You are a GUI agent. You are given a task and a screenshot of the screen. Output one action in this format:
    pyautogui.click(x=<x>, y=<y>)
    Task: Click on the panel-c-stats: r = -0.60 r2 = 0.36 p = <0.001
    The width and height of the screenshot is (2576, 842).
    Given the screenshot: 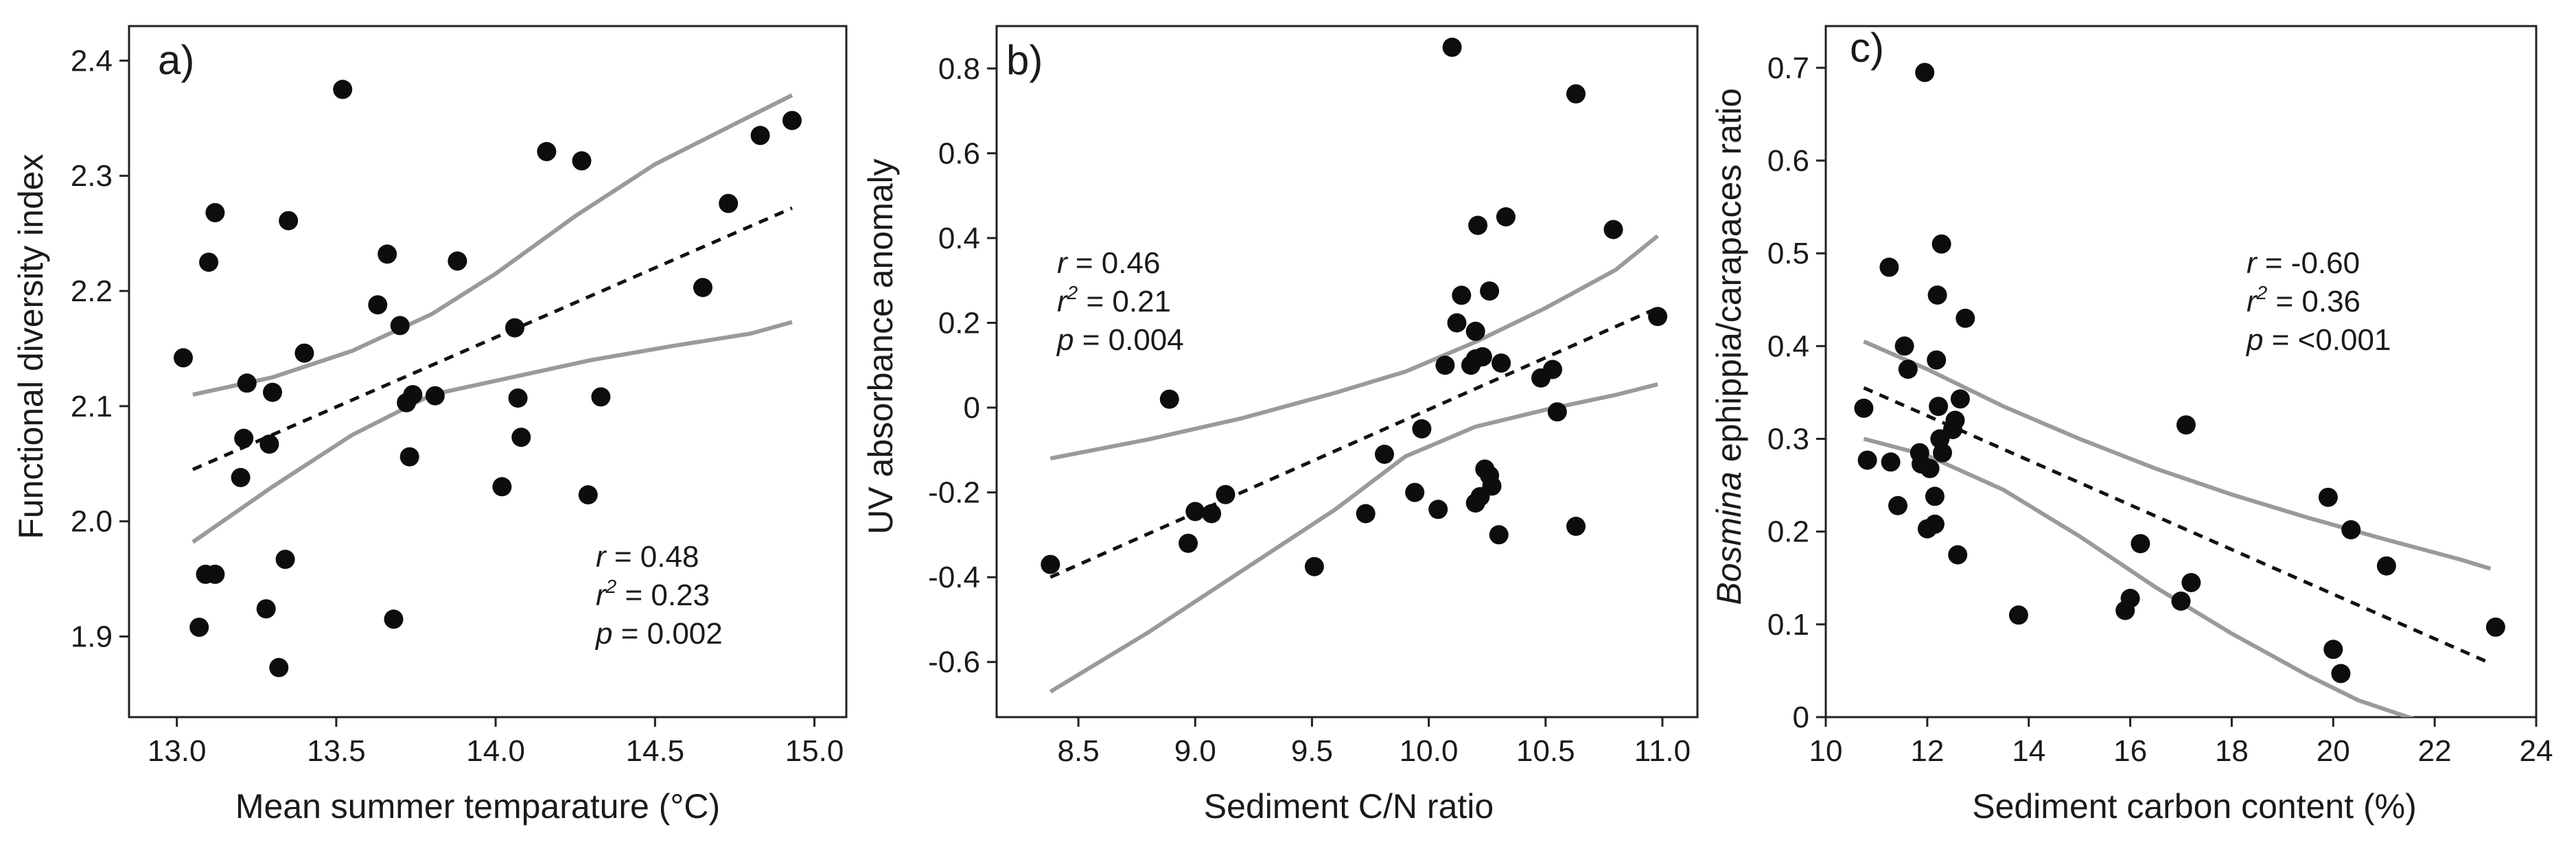 What is the action you would take?
    pyautogui.click(x=2318, y=302)
    